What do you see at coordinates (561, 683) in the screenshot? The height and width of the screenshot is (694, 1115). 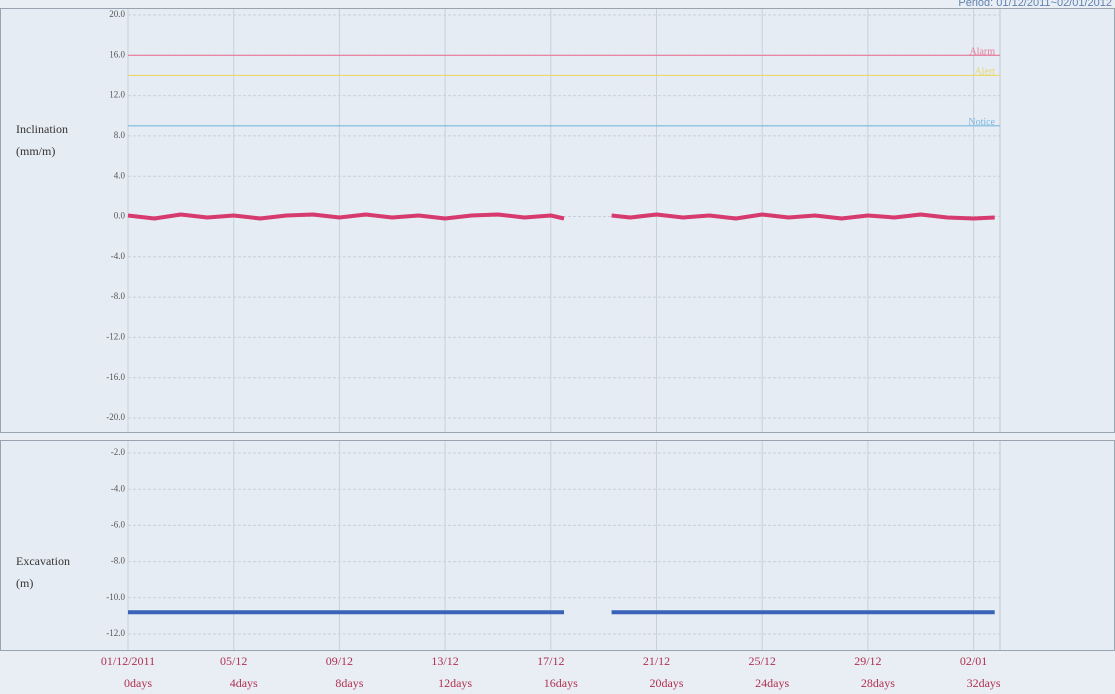 I see `x-tick-sublabel: 16days` at bounding box center [561, 683].